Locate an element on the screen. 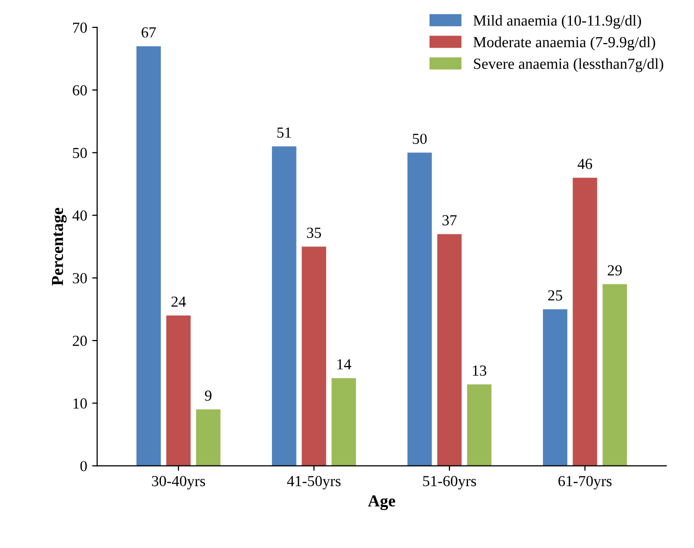 This screenshot has height=548, width=694. data-label: 13 is located at coordinates (479, 370).